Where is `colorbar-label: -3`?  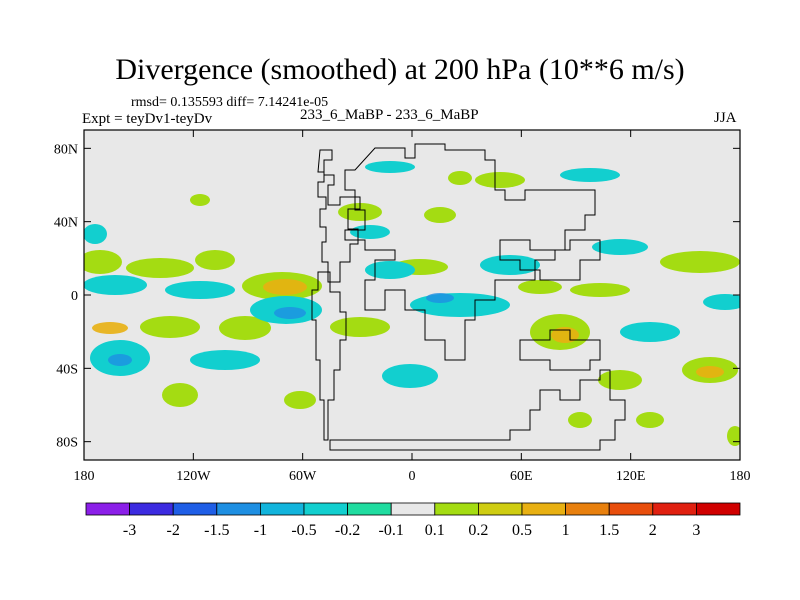 colorbar-label: -3 is located at coordinates (129, 530).